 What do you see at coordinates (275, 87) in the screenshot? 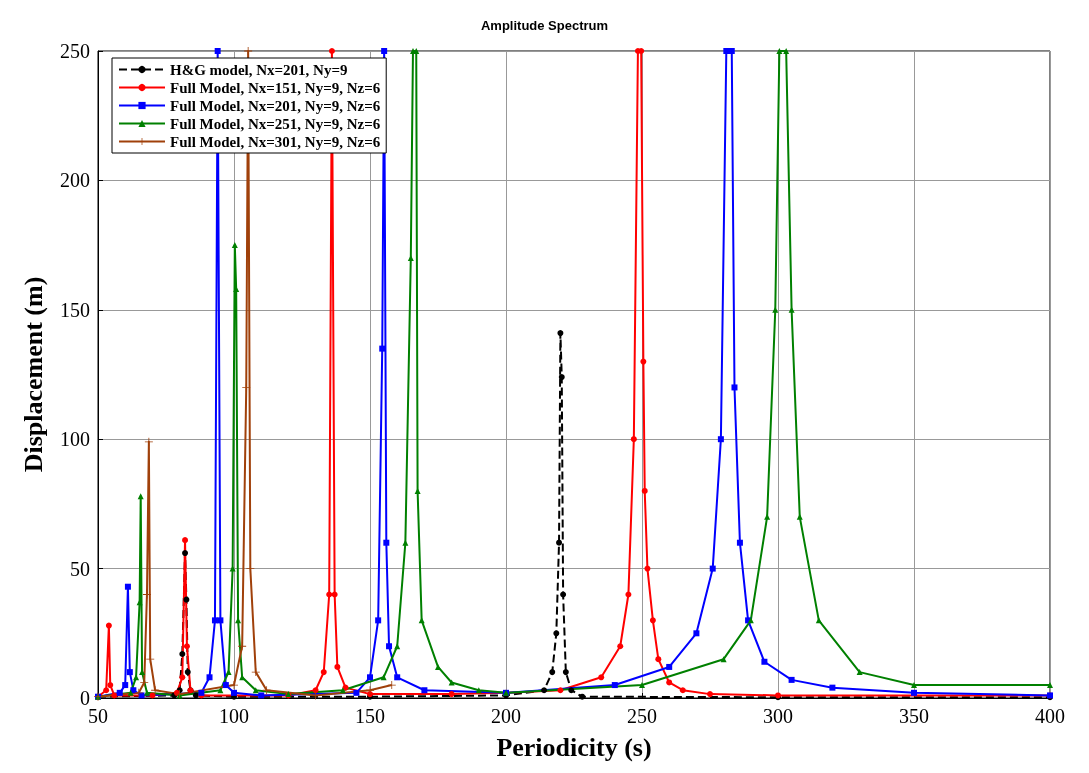
I see `legend-label: Full Model, Nx=151, Ny=9, Nz=6` at bounding box center [275, 87].